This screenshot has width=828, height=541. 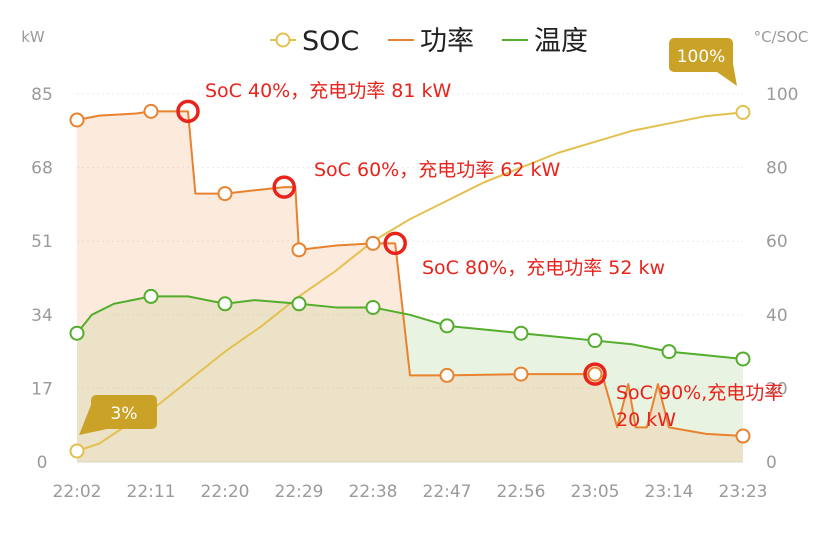 I want to click on legend-marker-soc, so click(x=283, y=40).